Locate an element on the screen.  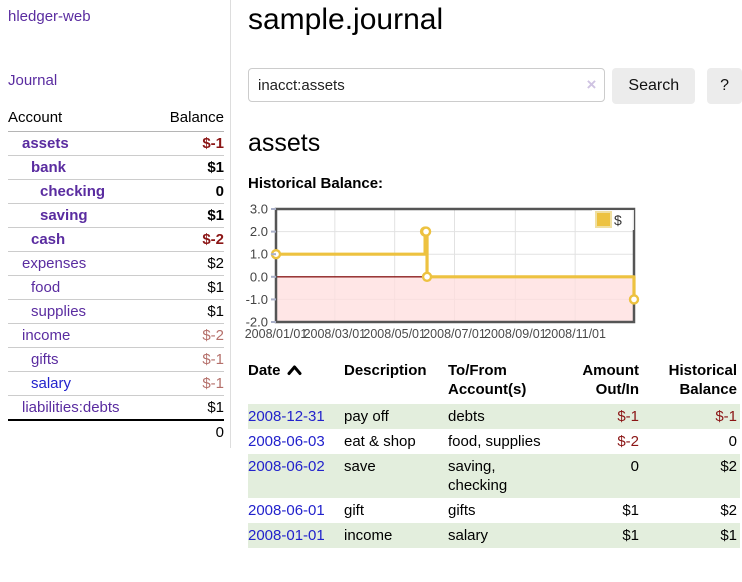
chart-legend: $ is located at coordinates (613, 220).